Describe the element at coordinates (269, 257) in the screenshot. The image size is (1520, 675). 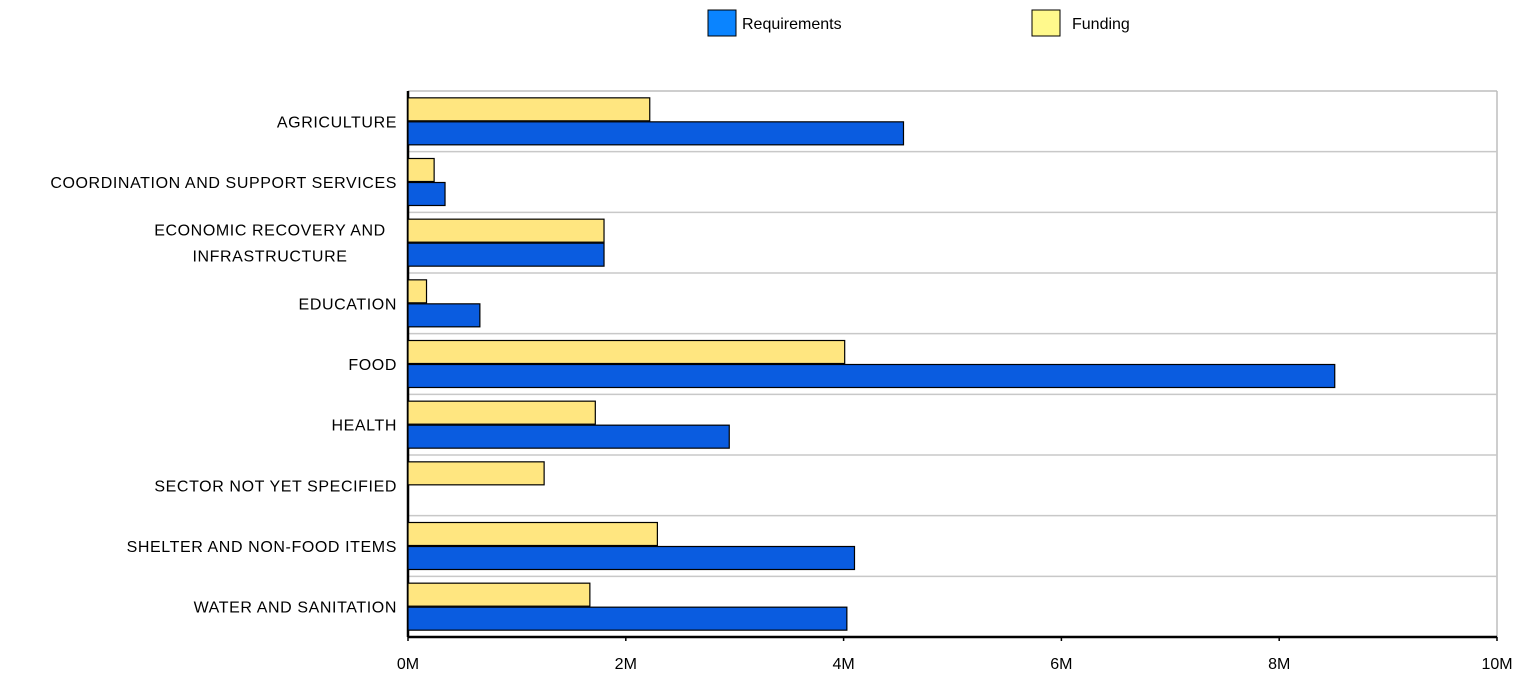
I see `category-label-line: INFRASTRUCTURE` at that location.